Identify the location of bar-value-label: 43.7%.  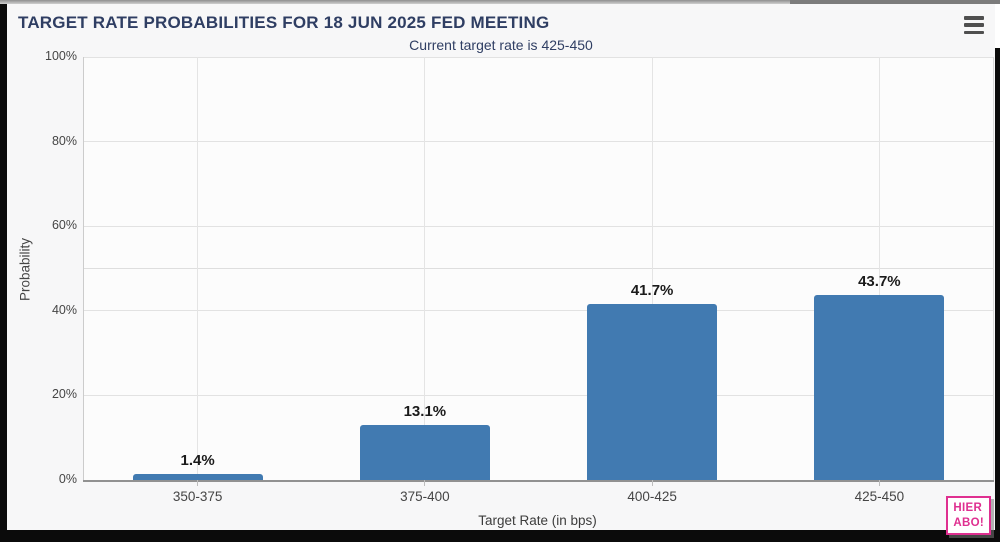
(879, 282).